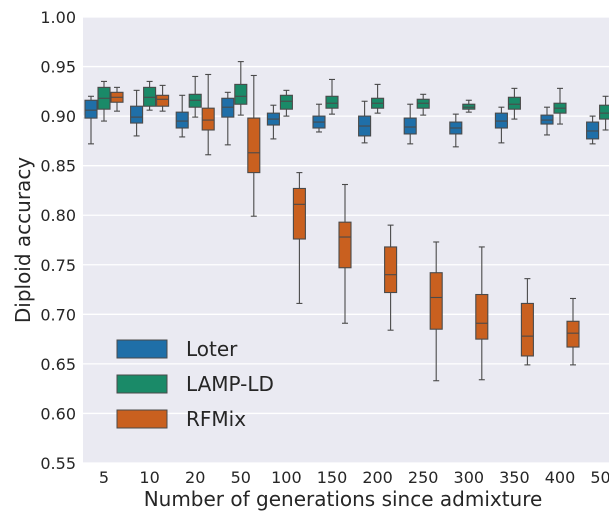 Image resolution: width=609 pixels, height=512 pixels. I want to click on legend-item: LAMP-LD, so click(195, 384).